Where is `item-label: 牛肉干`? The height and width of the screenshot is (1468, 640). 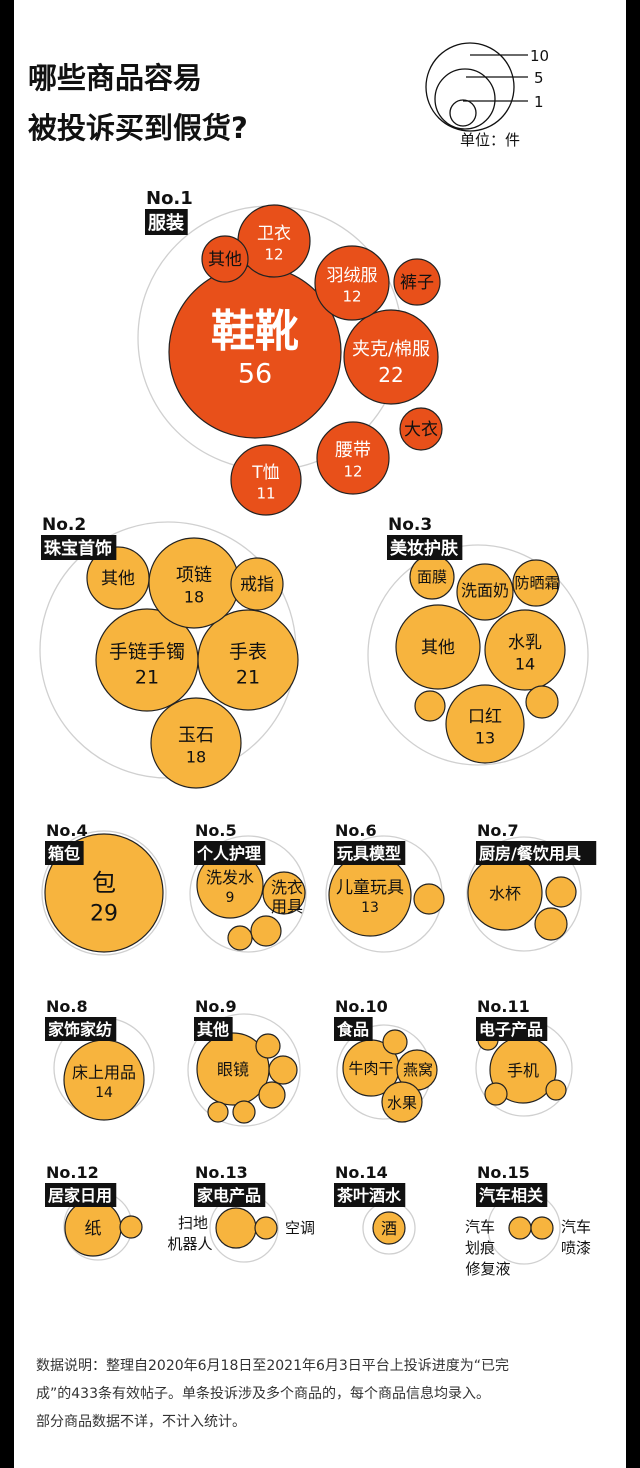 item-label: 牛肉干 is located at coordinates (370, 1068).